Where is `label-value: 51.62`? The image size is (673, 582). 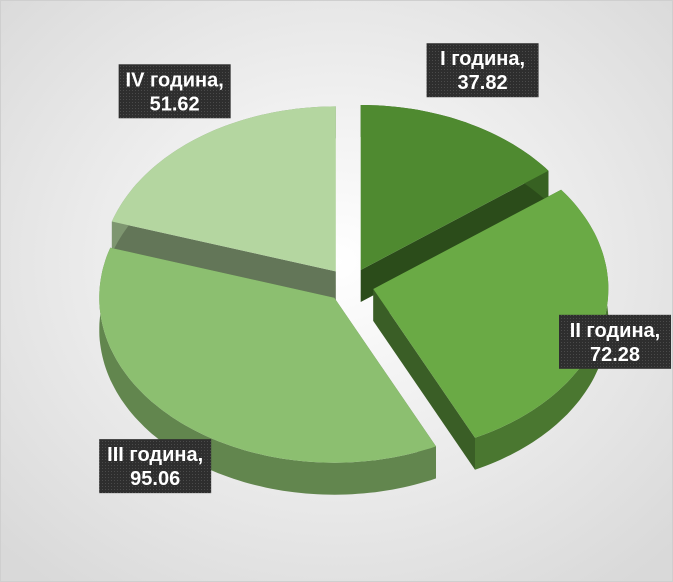 label-value: 51.62 is located at coordinates (175, 104).